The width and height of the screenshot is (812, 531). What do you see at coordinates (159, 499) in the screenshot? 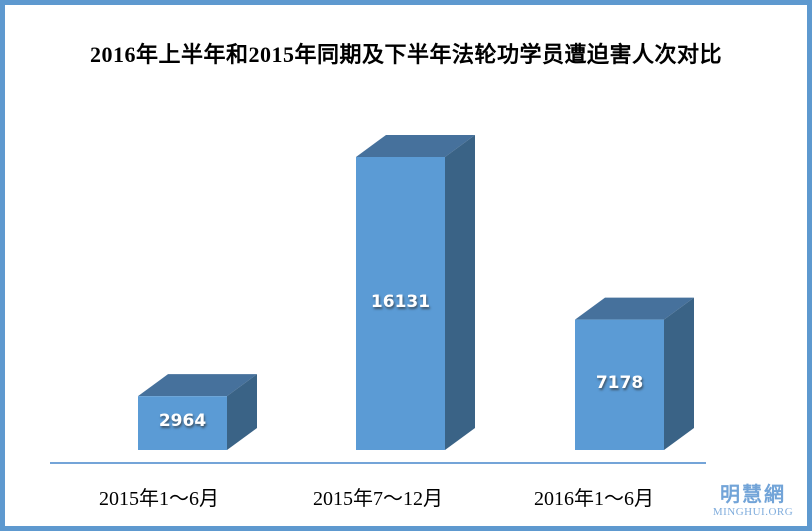
I see `x-axis-label-2015-first-half: 2015年1～6月` at bounding box center [159, 499].